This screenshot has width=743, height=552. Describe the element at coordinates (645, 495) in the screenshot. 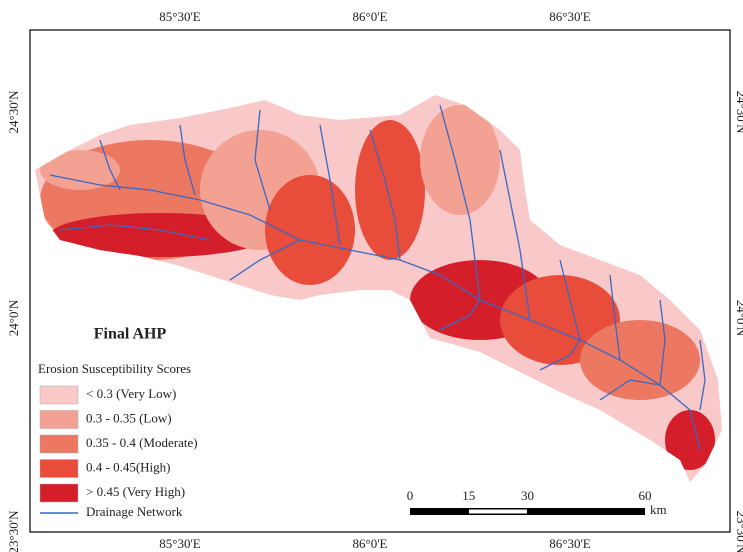

I see `scale-label: 60` at that location.